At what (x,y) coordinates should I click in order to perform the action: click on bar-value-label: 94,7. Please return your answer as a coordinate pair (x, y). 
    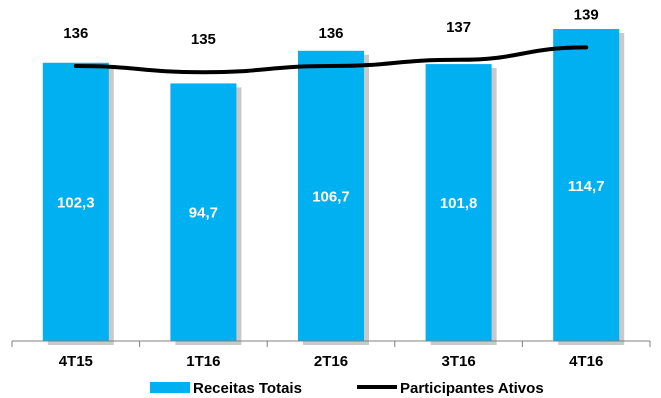
    Looking at the image, I should click on (203, 212).